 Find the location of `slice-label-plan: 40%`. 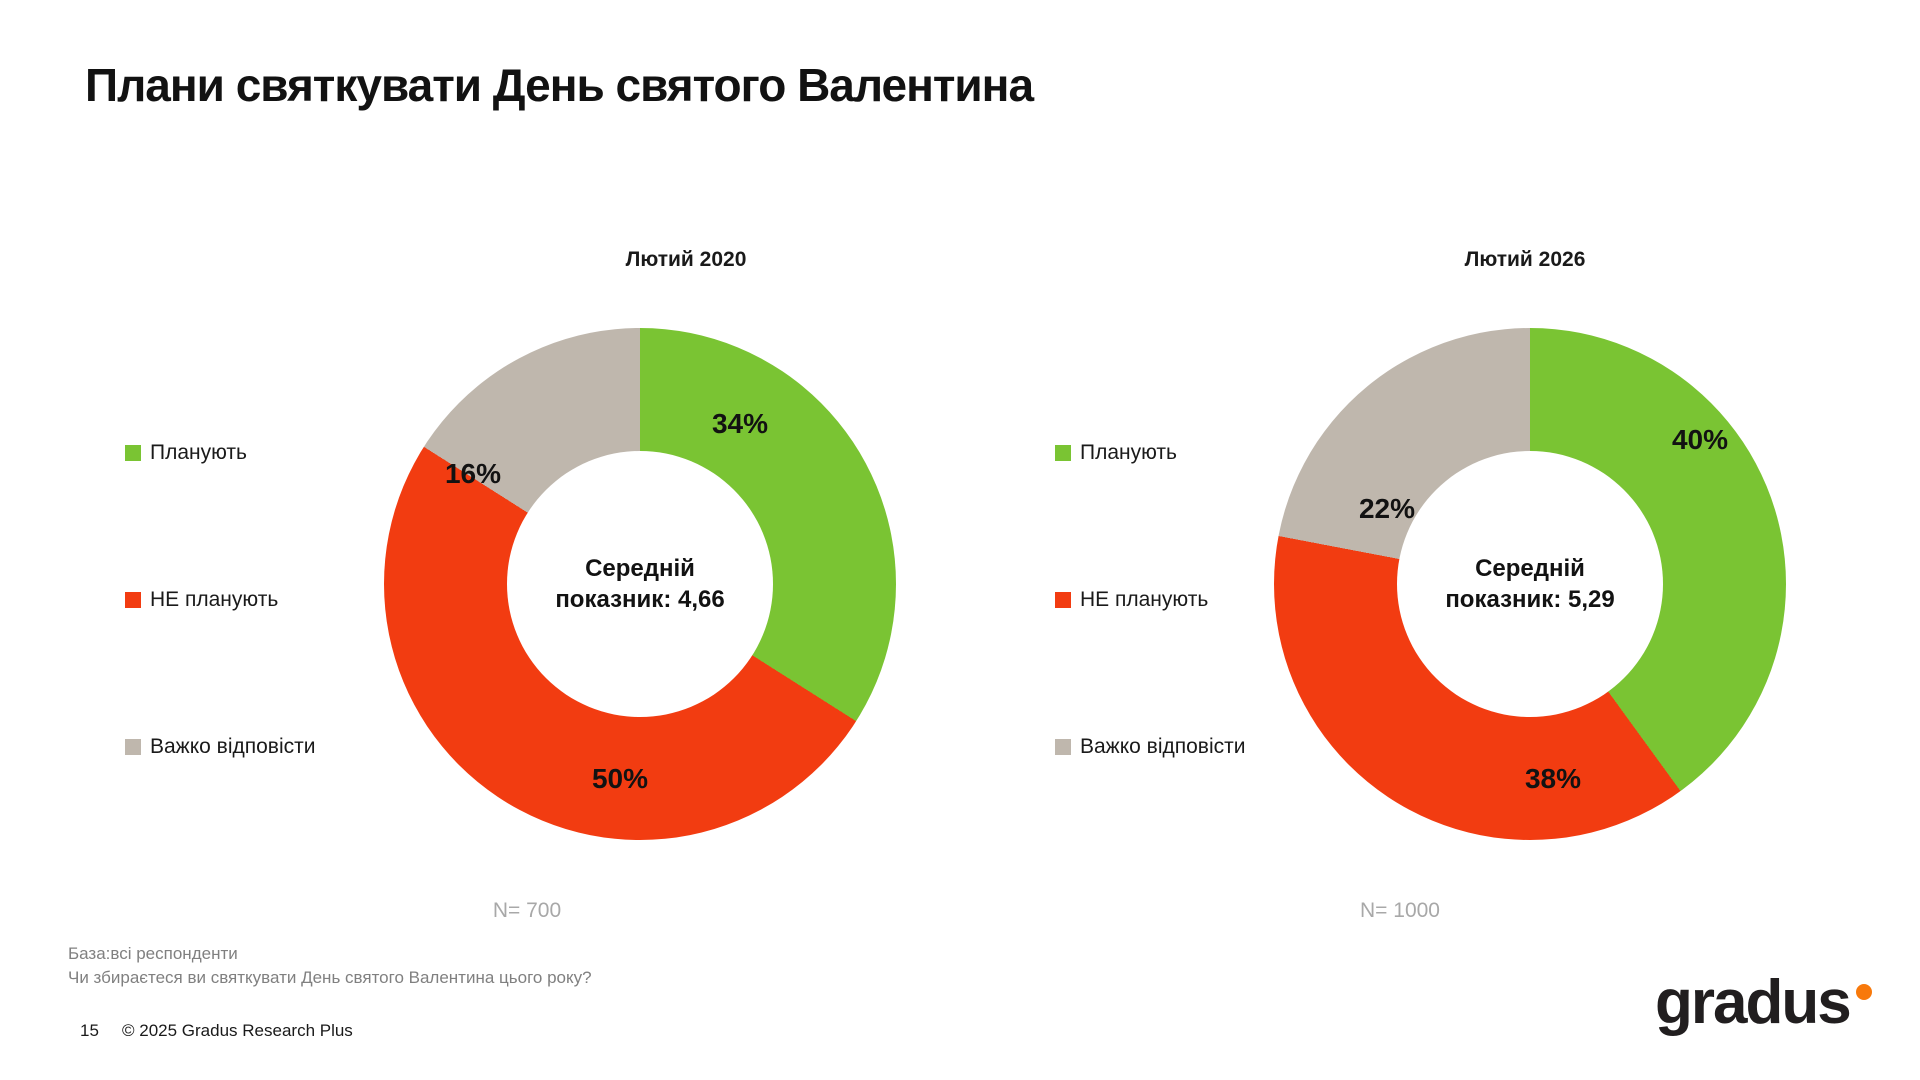

slice-label-plan: 40% is located at coordinates (1700, 439).